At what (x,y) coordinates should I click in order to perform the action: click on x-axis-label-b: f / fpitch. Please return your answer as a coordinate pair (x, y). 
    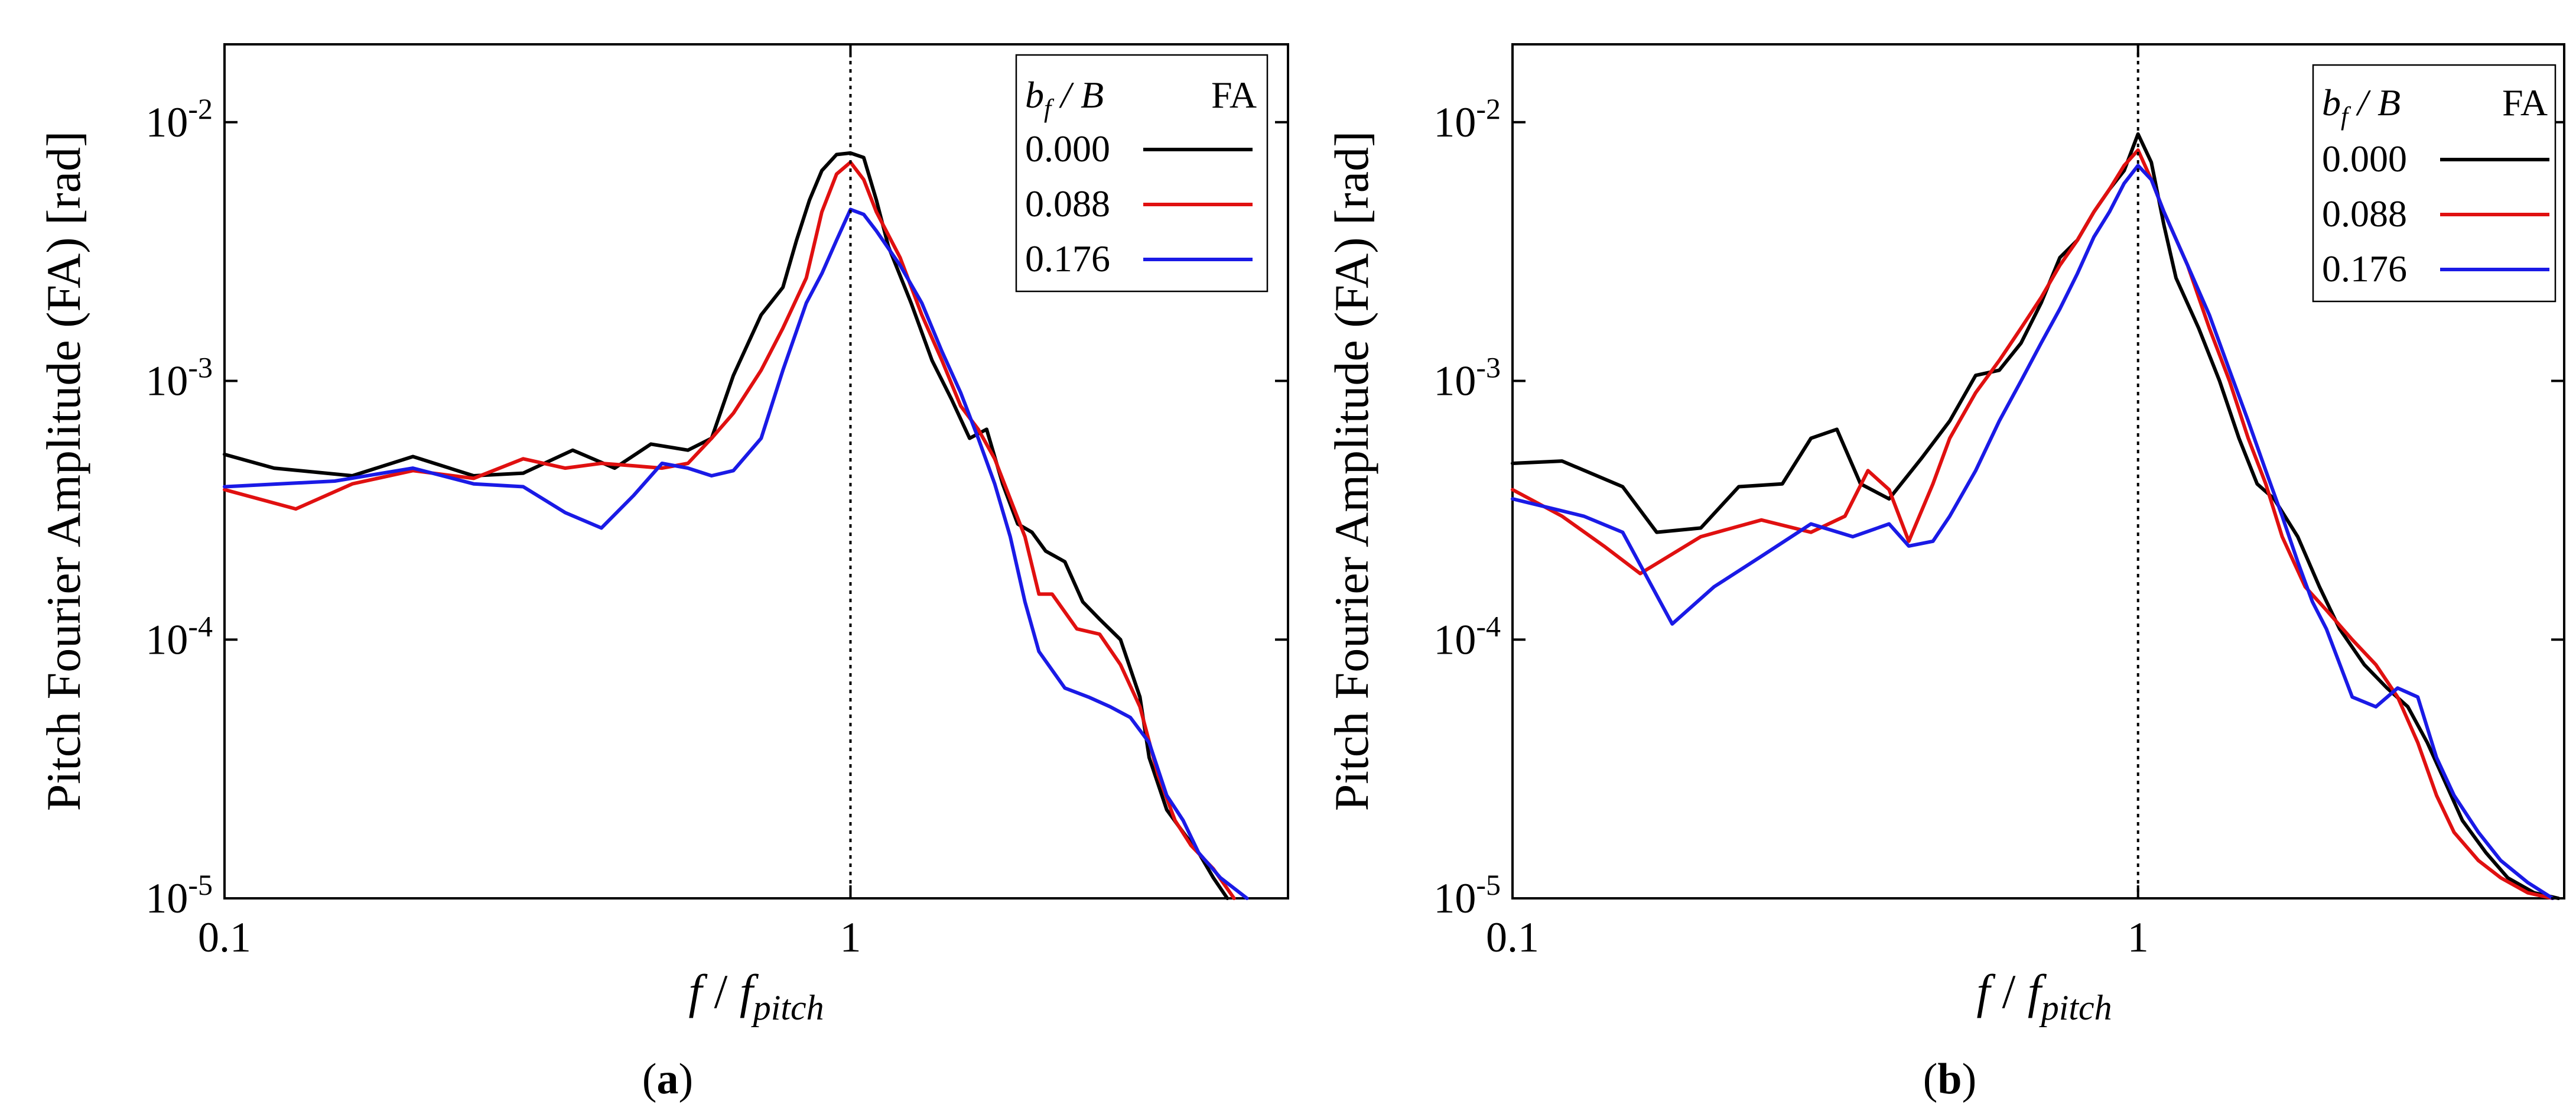
    Looking at the image, I should click on (2044, 996).